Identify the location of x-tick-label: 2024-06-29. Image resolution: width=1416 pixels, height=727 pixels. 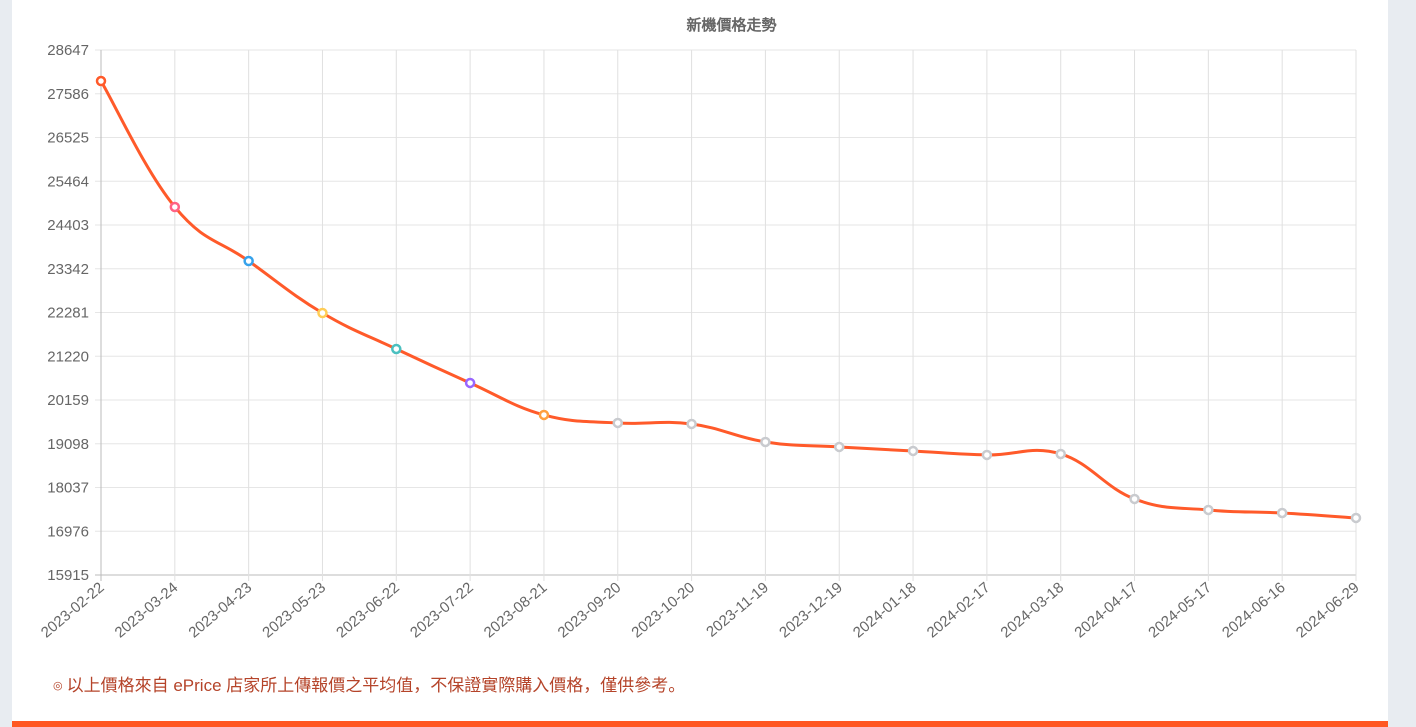
(1328, 610).